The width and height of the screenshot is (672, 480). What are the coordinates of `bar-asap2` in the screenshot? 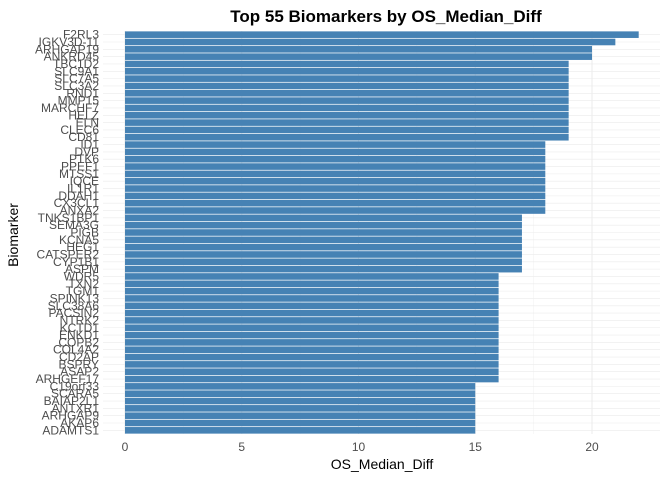 It's located at (312, 372).